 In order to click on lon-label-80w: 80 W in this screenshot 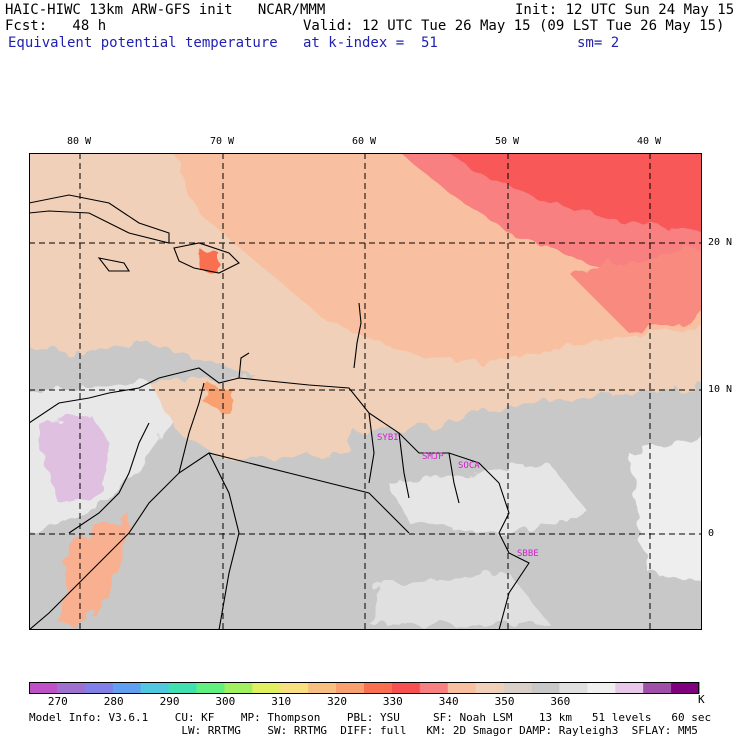, I will do `click(79, 141)`.